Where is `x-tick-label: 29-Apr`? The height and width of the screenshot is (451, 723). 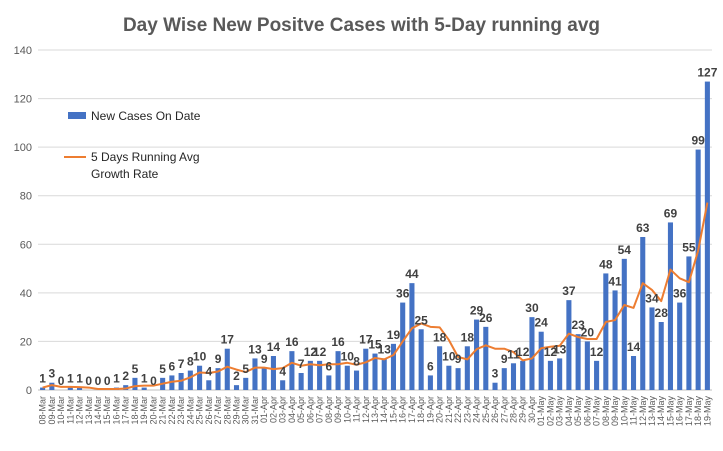 x-tick-label: 29-Apr is located at coordinates (523, 409).